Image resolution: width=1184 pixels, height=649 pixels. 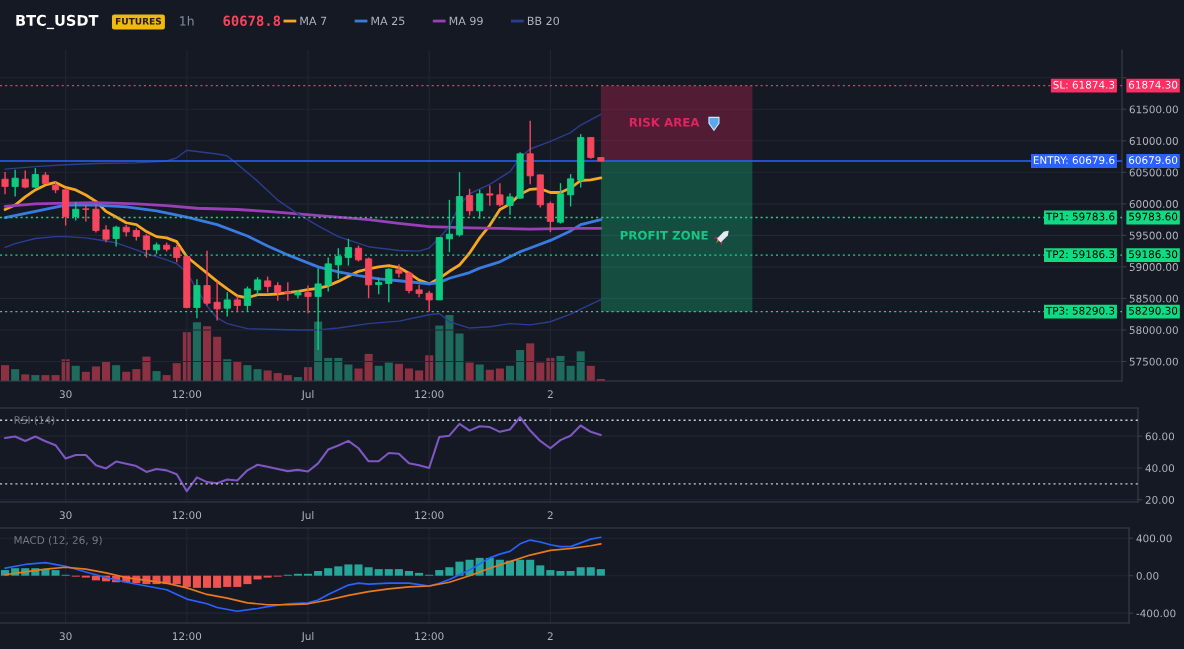 I want to click on y-tick-label: 59000.00, so click(x=1153, y=267).